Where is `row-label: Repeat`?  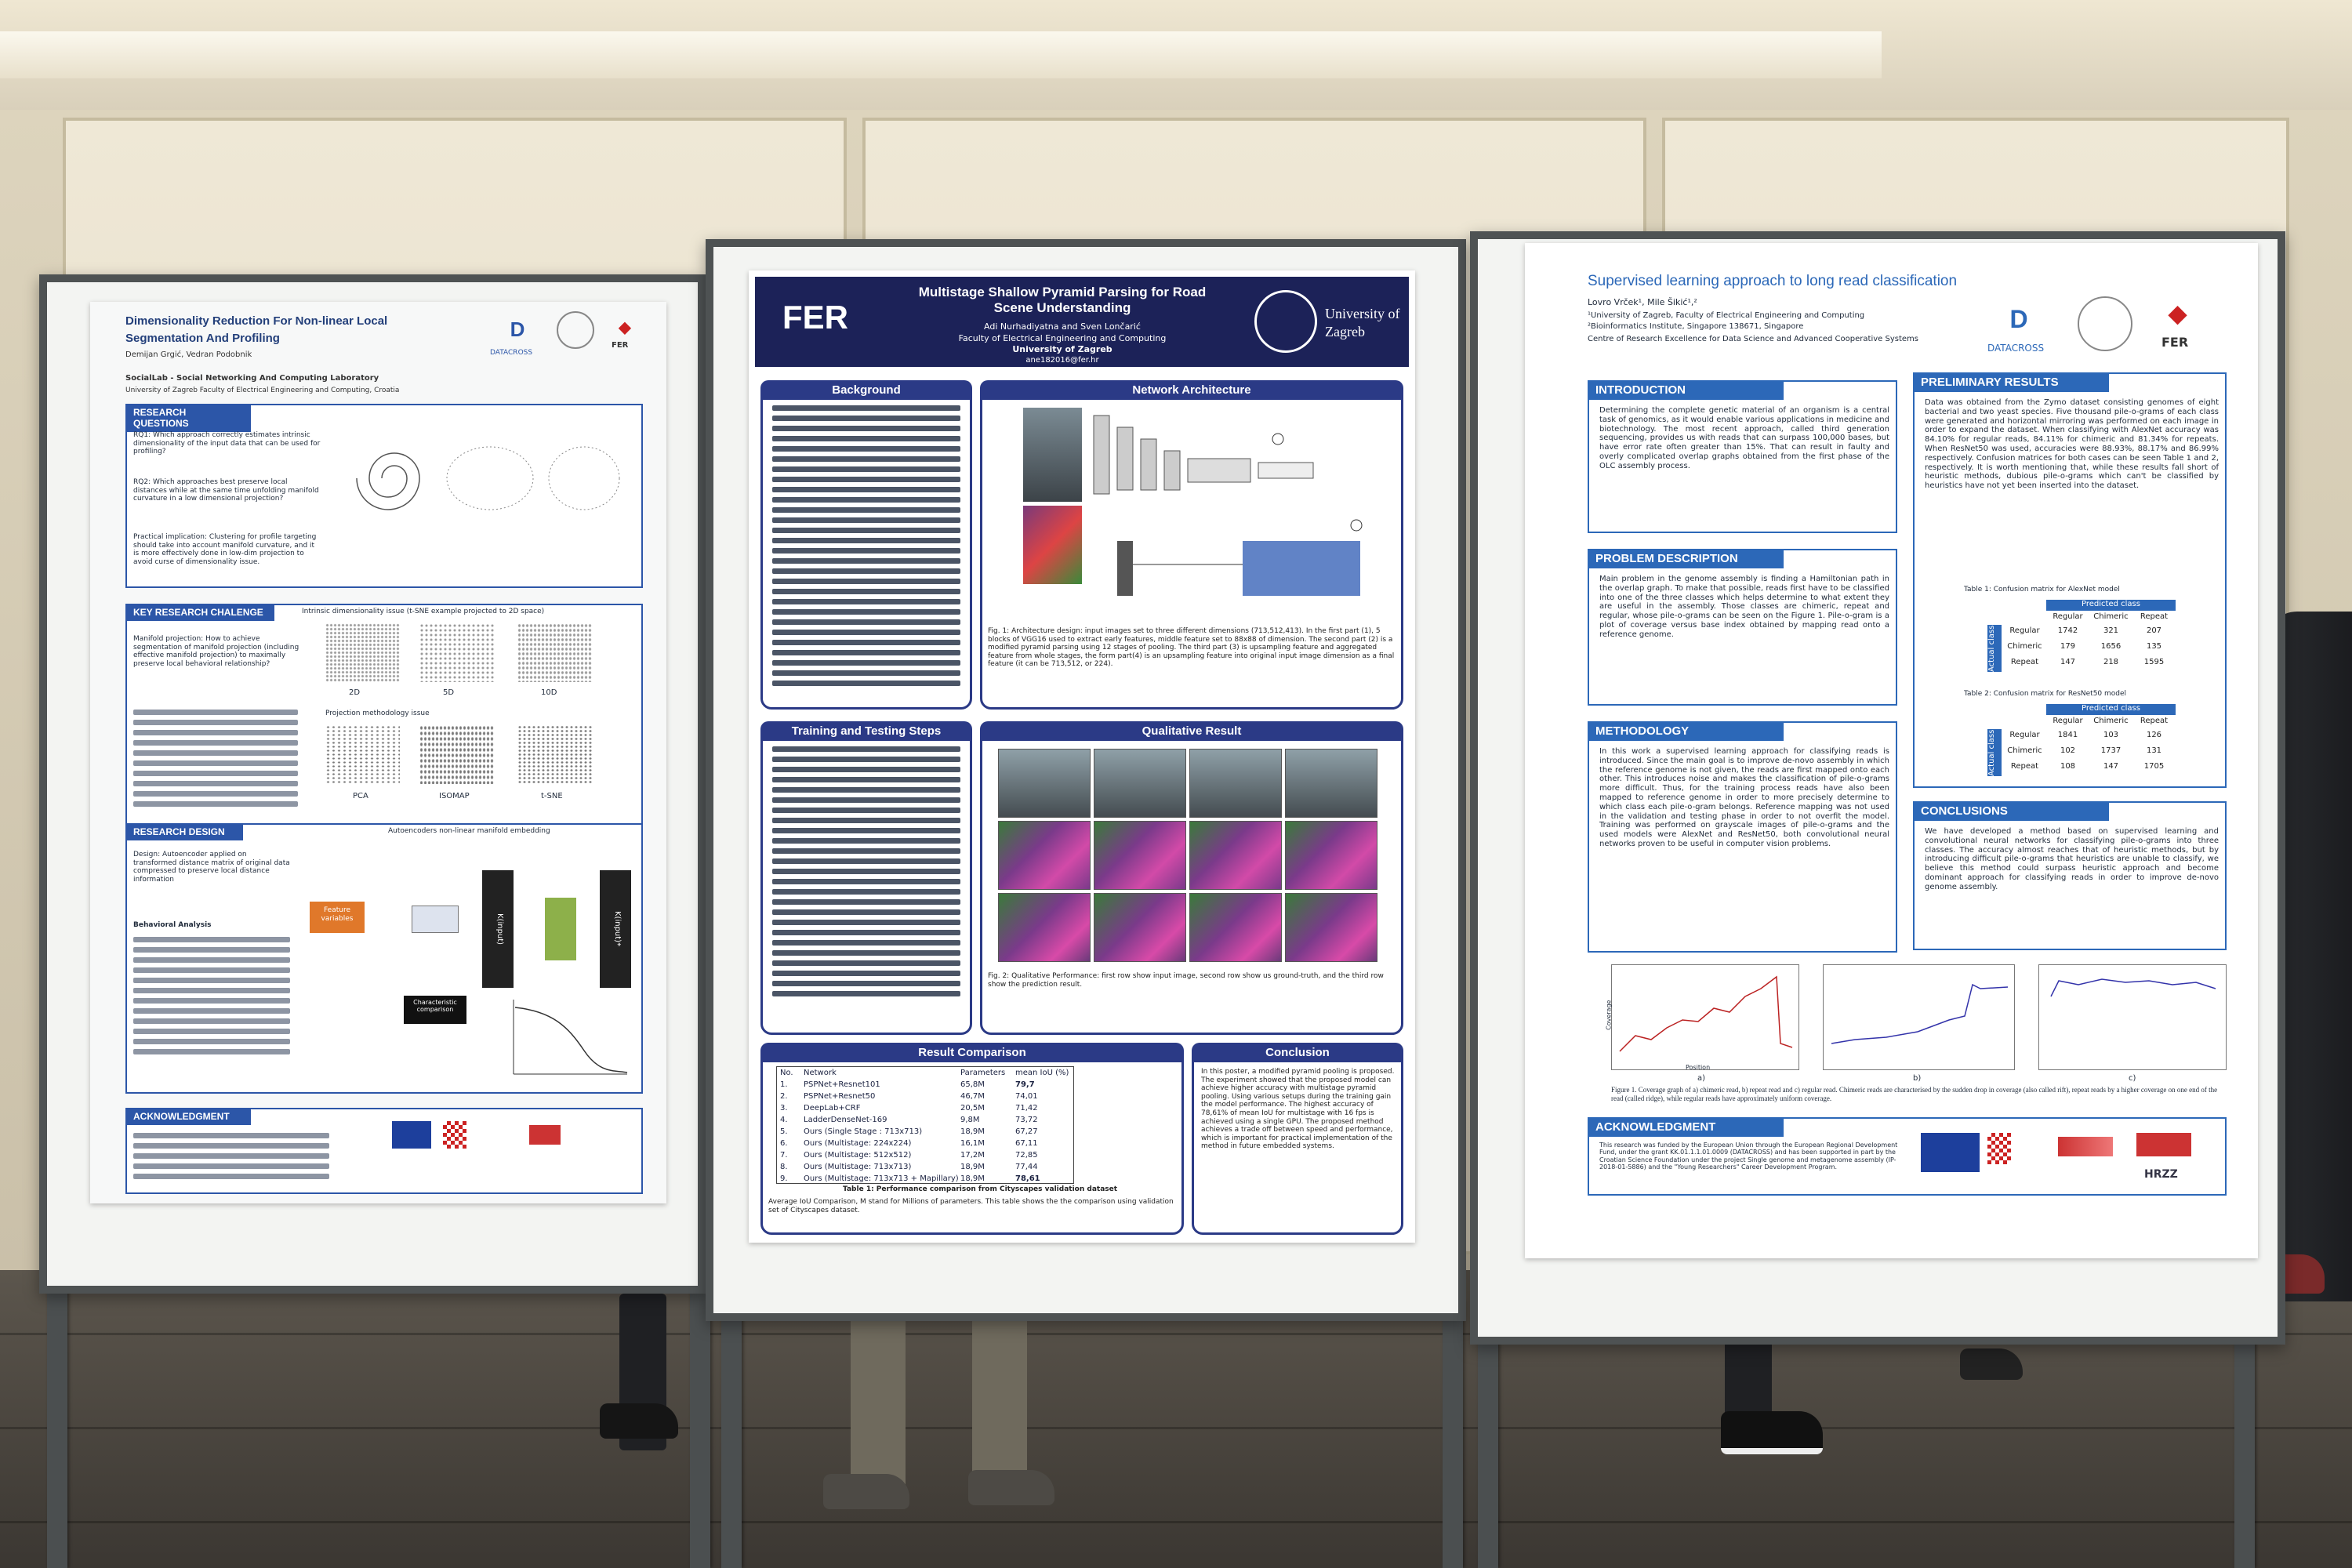
row-label: Repeat is located at coordinates (2024, 662).